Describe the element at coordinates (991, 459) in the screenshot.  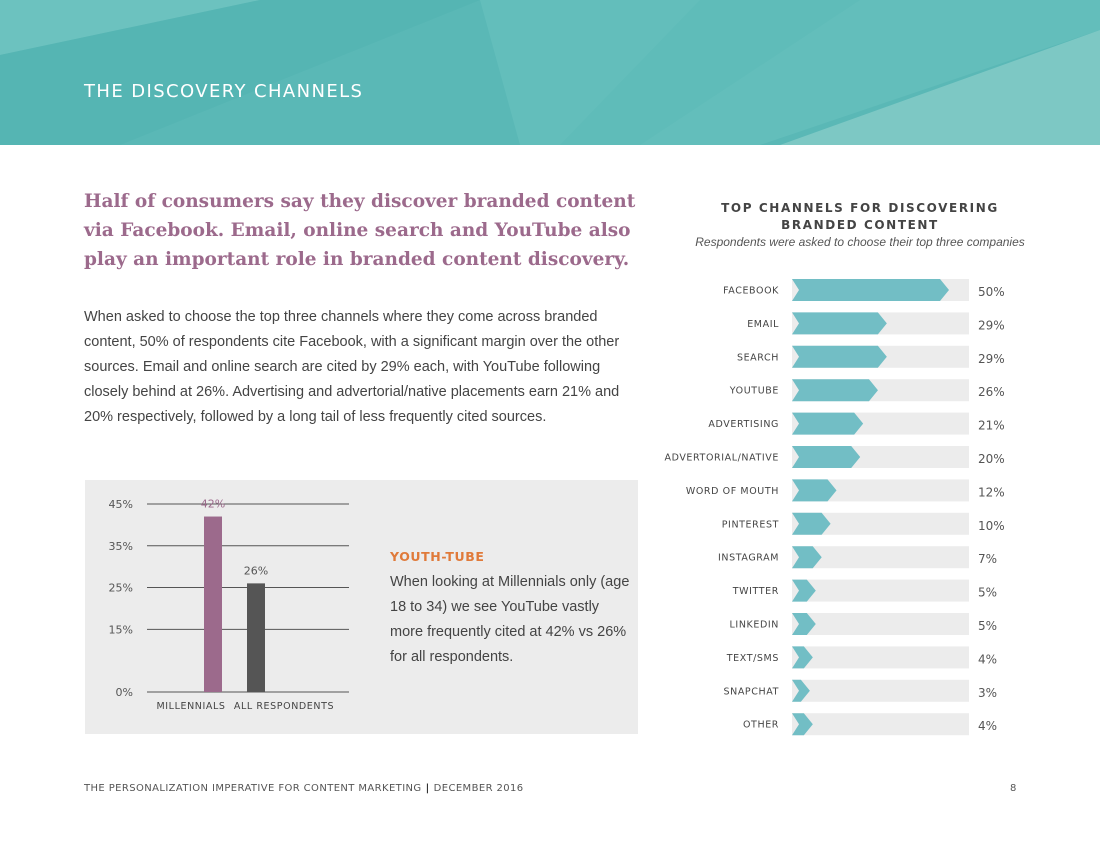
I see `data-label: 20%` at that location.